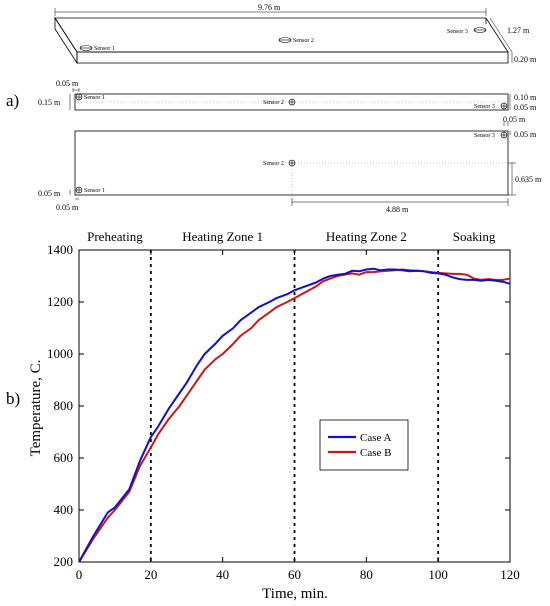 This screenshot has width=550, height=606. I want to click on side-dim-below-label: 0.05 m, so click(514, 119).